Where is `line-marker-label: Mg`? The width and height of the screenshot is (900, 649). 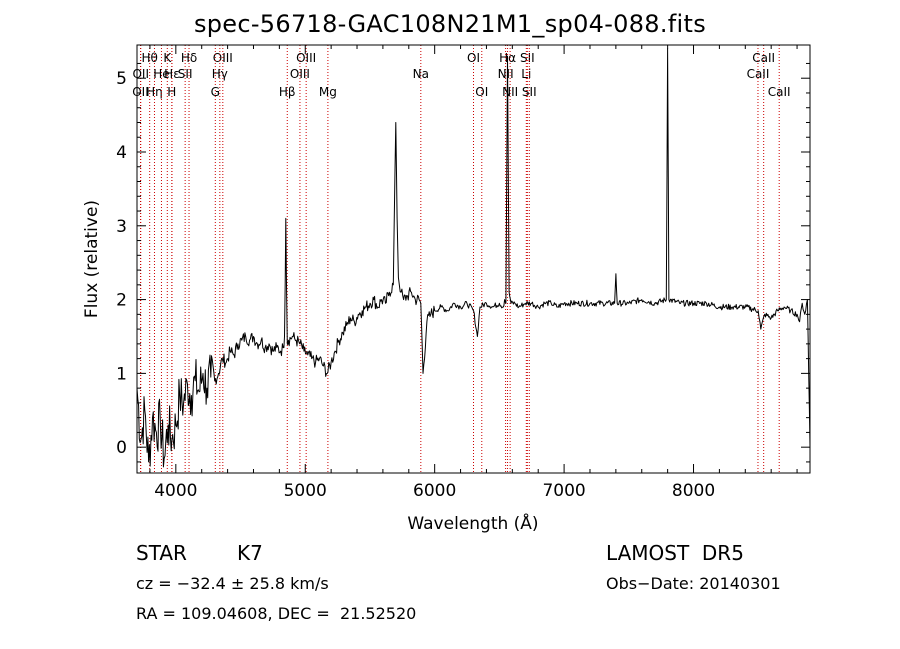 line-marker-label: Mg is located at coordinates (328, 92).